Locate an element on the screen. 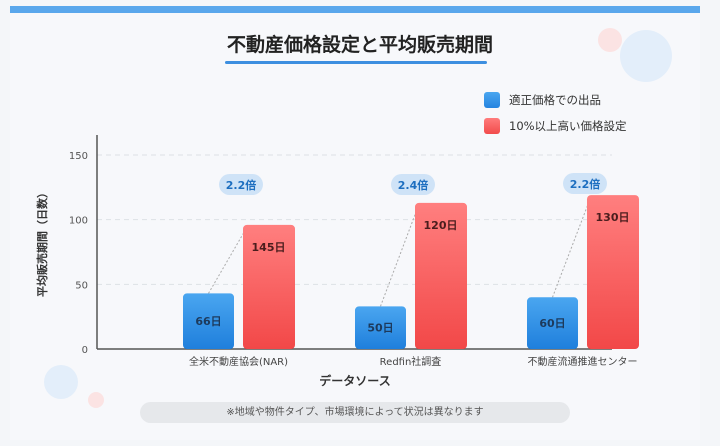 The image size is (720, 446). x-axis-label: データソース is located at coordinates (354, 380).